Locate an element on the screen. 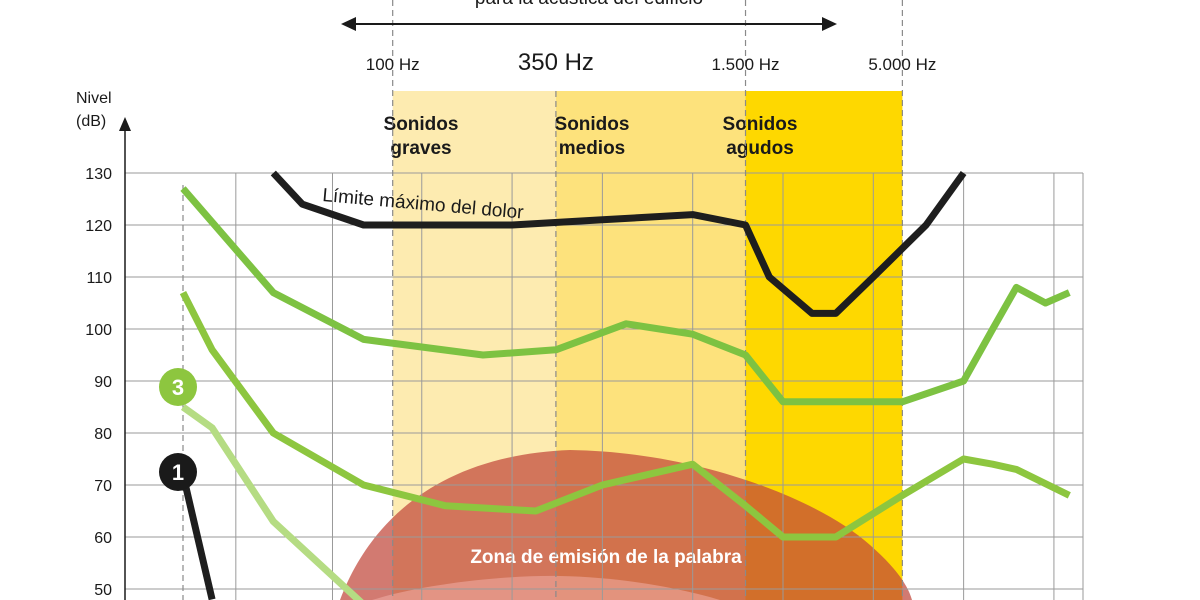 The image size is (1200, 600). y-tick-70: 70 is located at coordinates (103, 486).